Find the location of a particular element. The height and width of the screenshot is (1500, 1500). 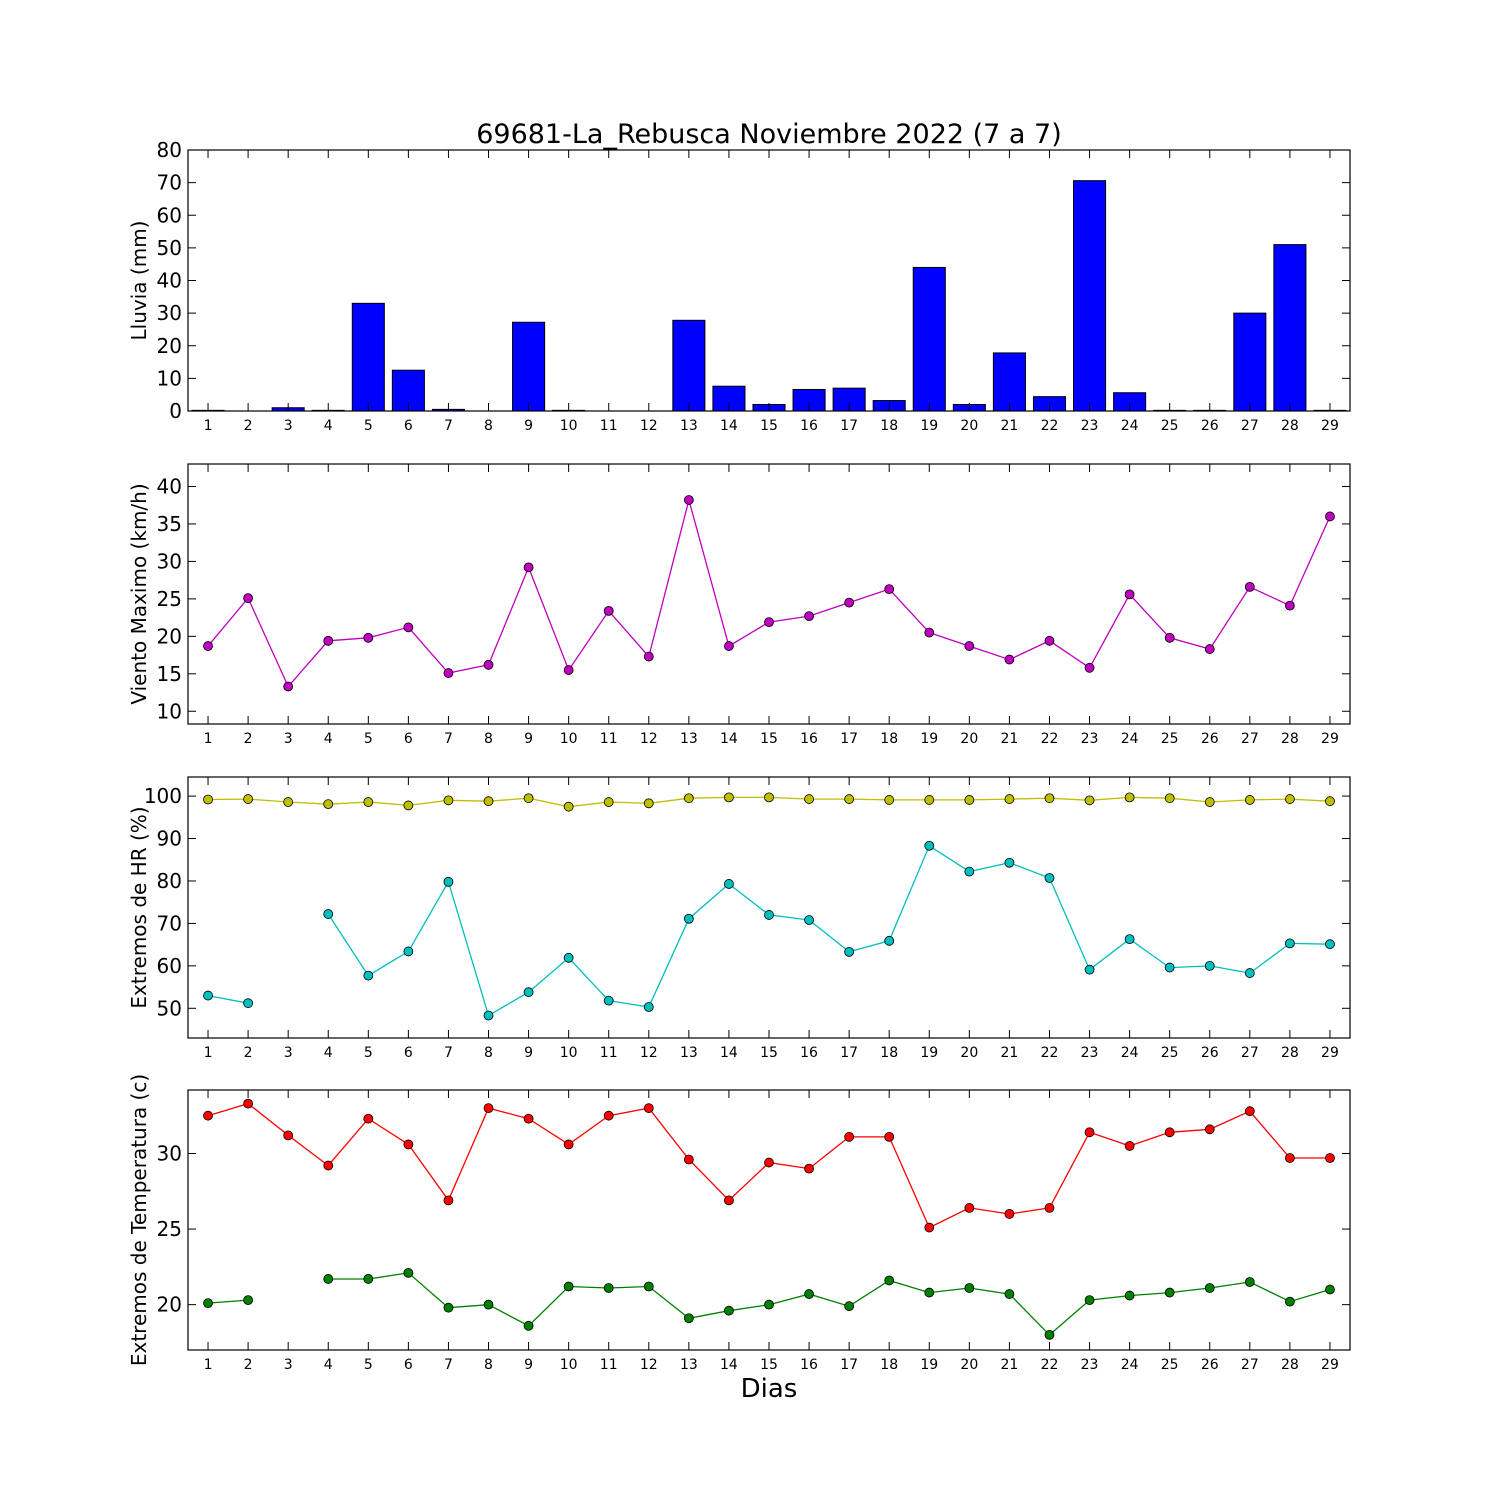

x-tick-label: 15 is located at coordinates (769, 1053).